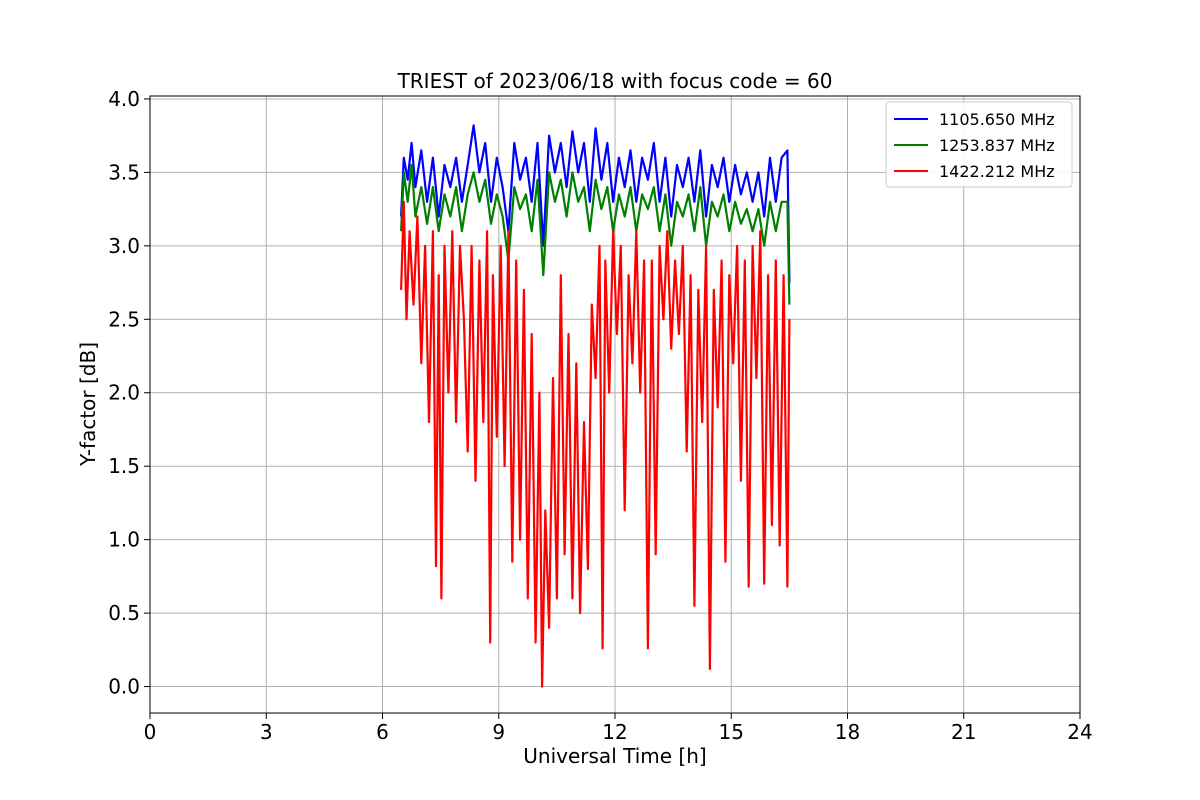  I want to click on x-tick-label: 21, so click(963, 732).